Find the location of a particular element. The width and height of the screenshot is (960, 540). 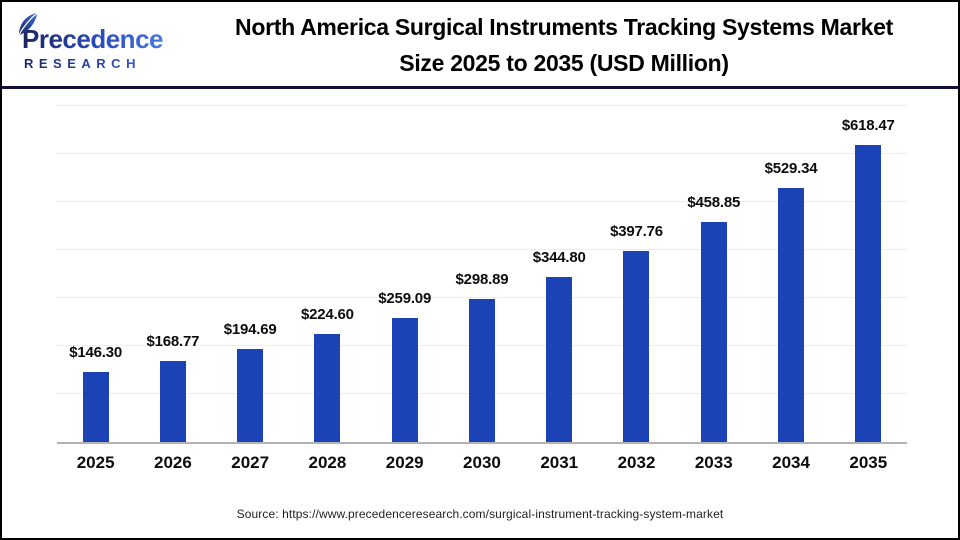

bar-slot-2029: $259.09 is located at coordinates (404, 268).